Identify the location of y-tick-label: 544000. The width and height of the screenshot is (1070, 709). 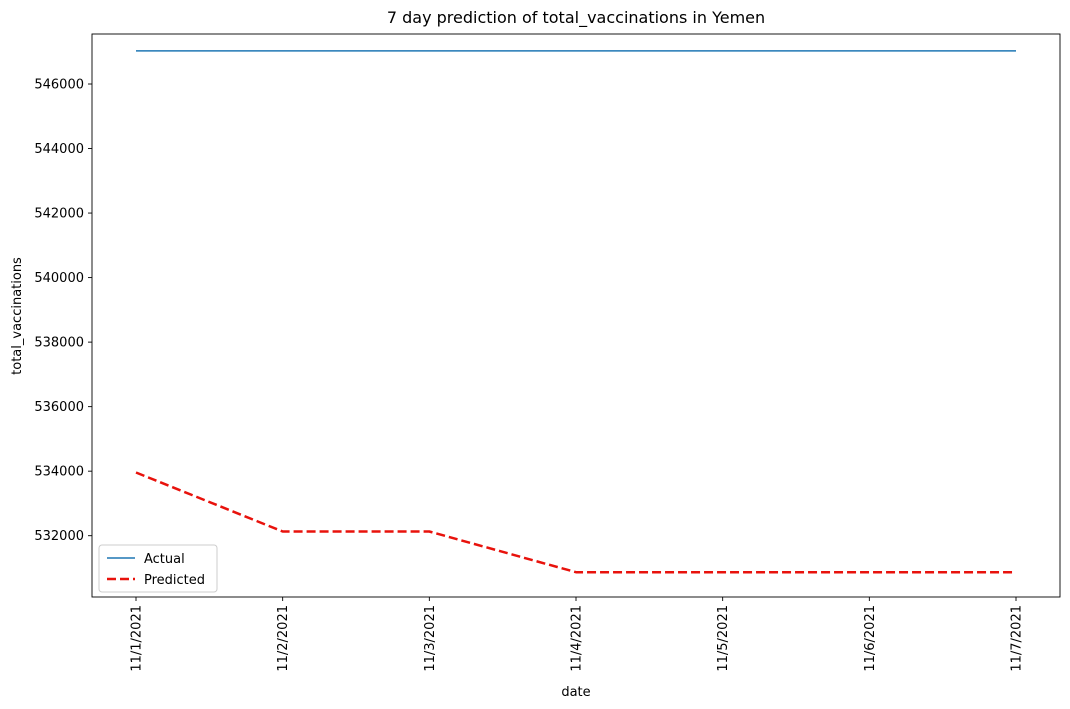
(59, 149).